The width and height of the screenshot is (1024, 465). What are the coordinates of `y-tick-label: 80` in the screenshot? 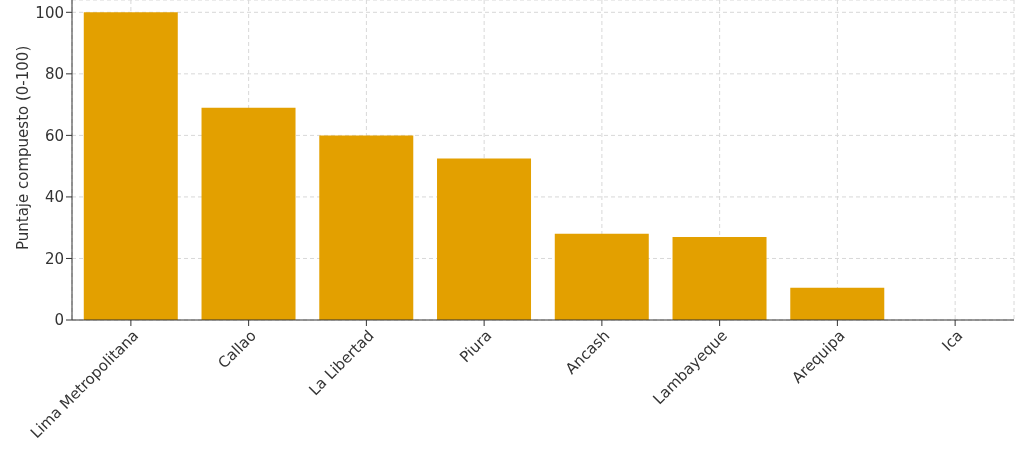 It's located at (54, 74).